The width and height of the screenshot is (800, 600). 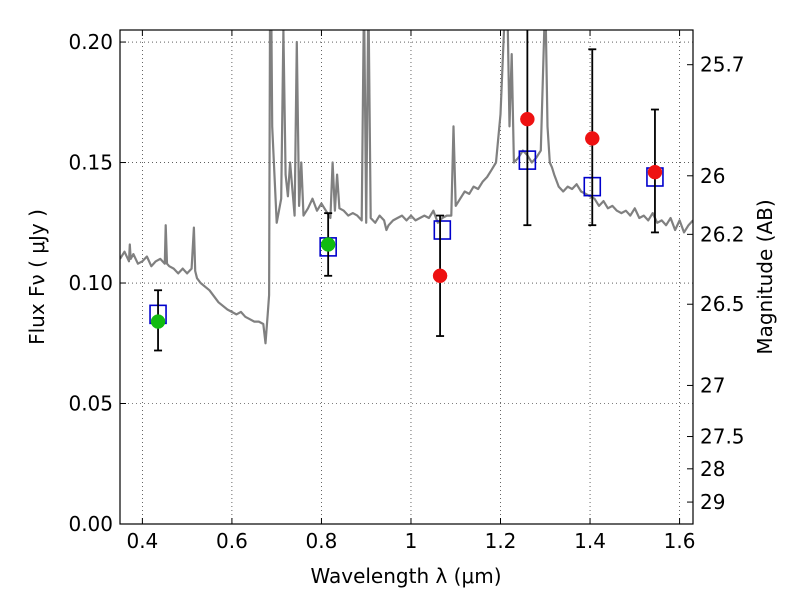 I want to click on x-tick-label: 0.4, so click(x=142, y=541).